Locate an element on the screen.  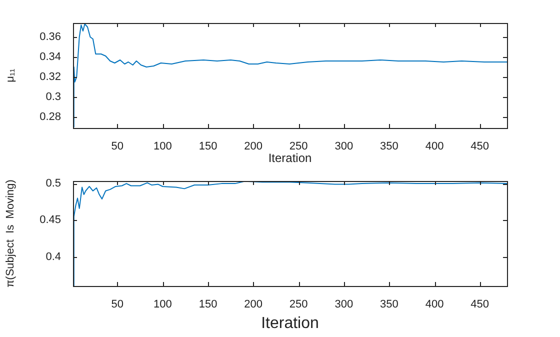
y-tick-label: 0.5 is located at coordinates (53, 184).